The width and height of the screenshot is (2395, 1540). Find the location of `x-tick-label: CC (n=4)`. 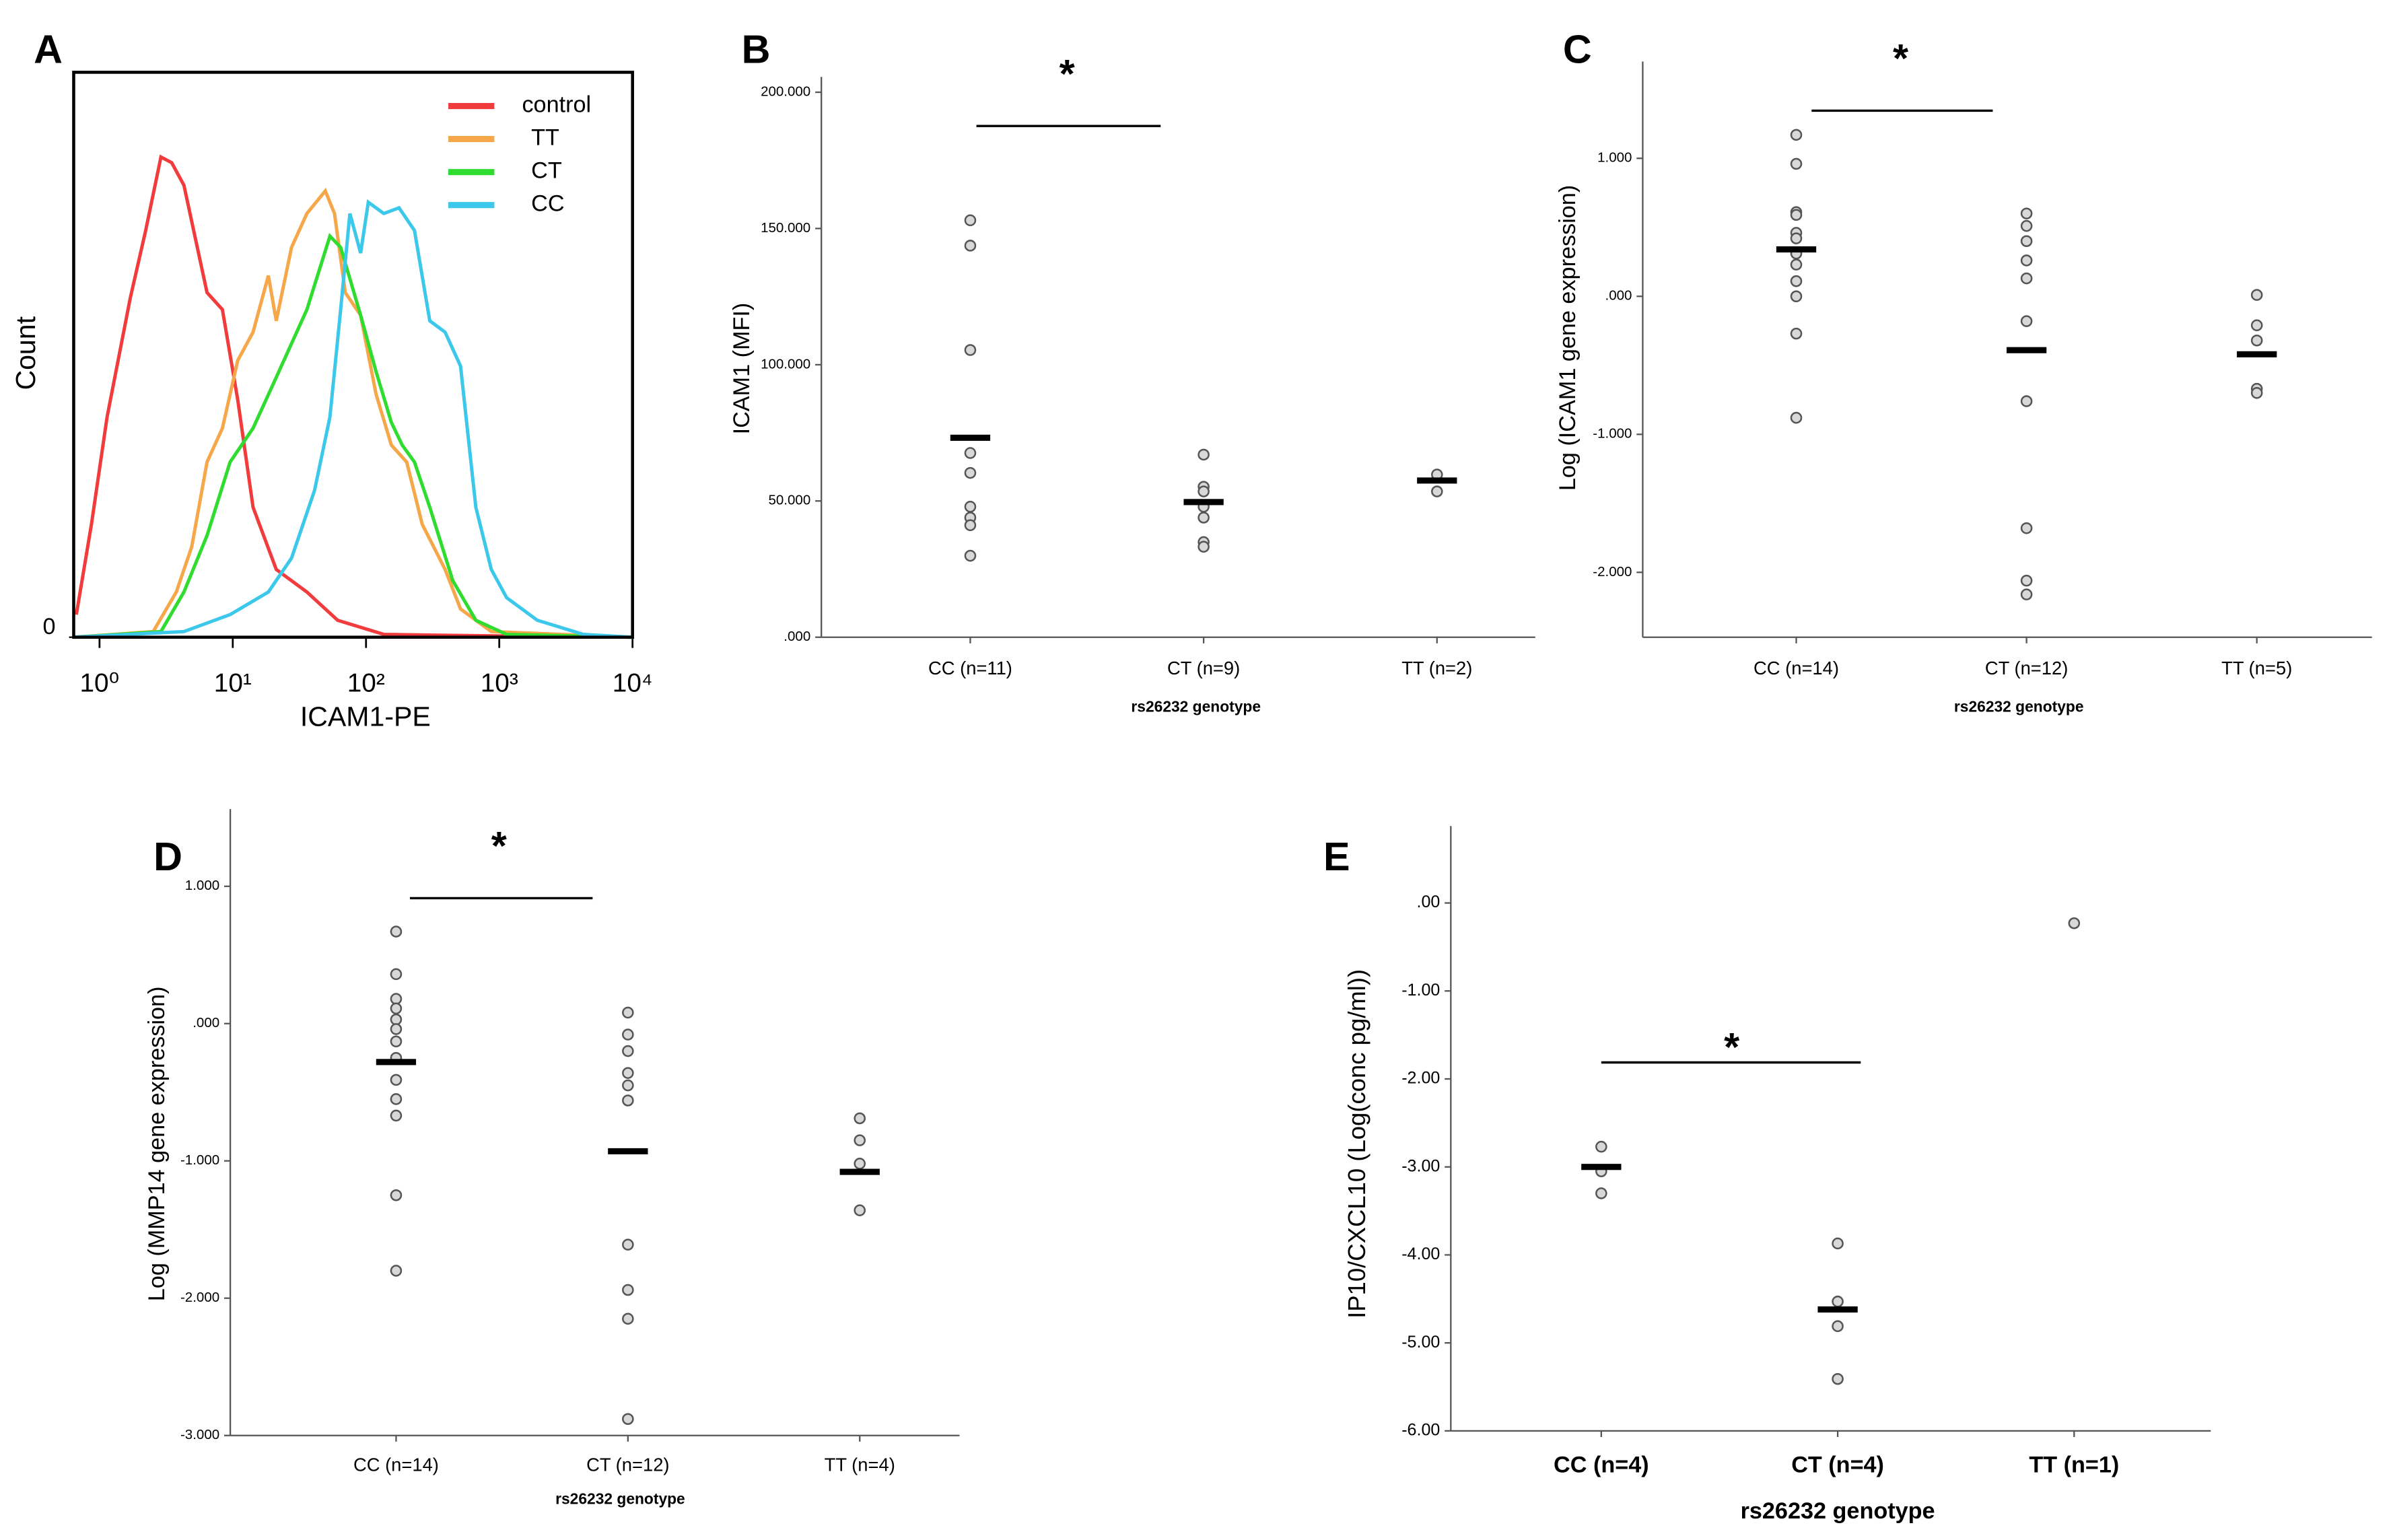

x-tick-label: CC (n=4) is located at coordinates (1601, 1465).